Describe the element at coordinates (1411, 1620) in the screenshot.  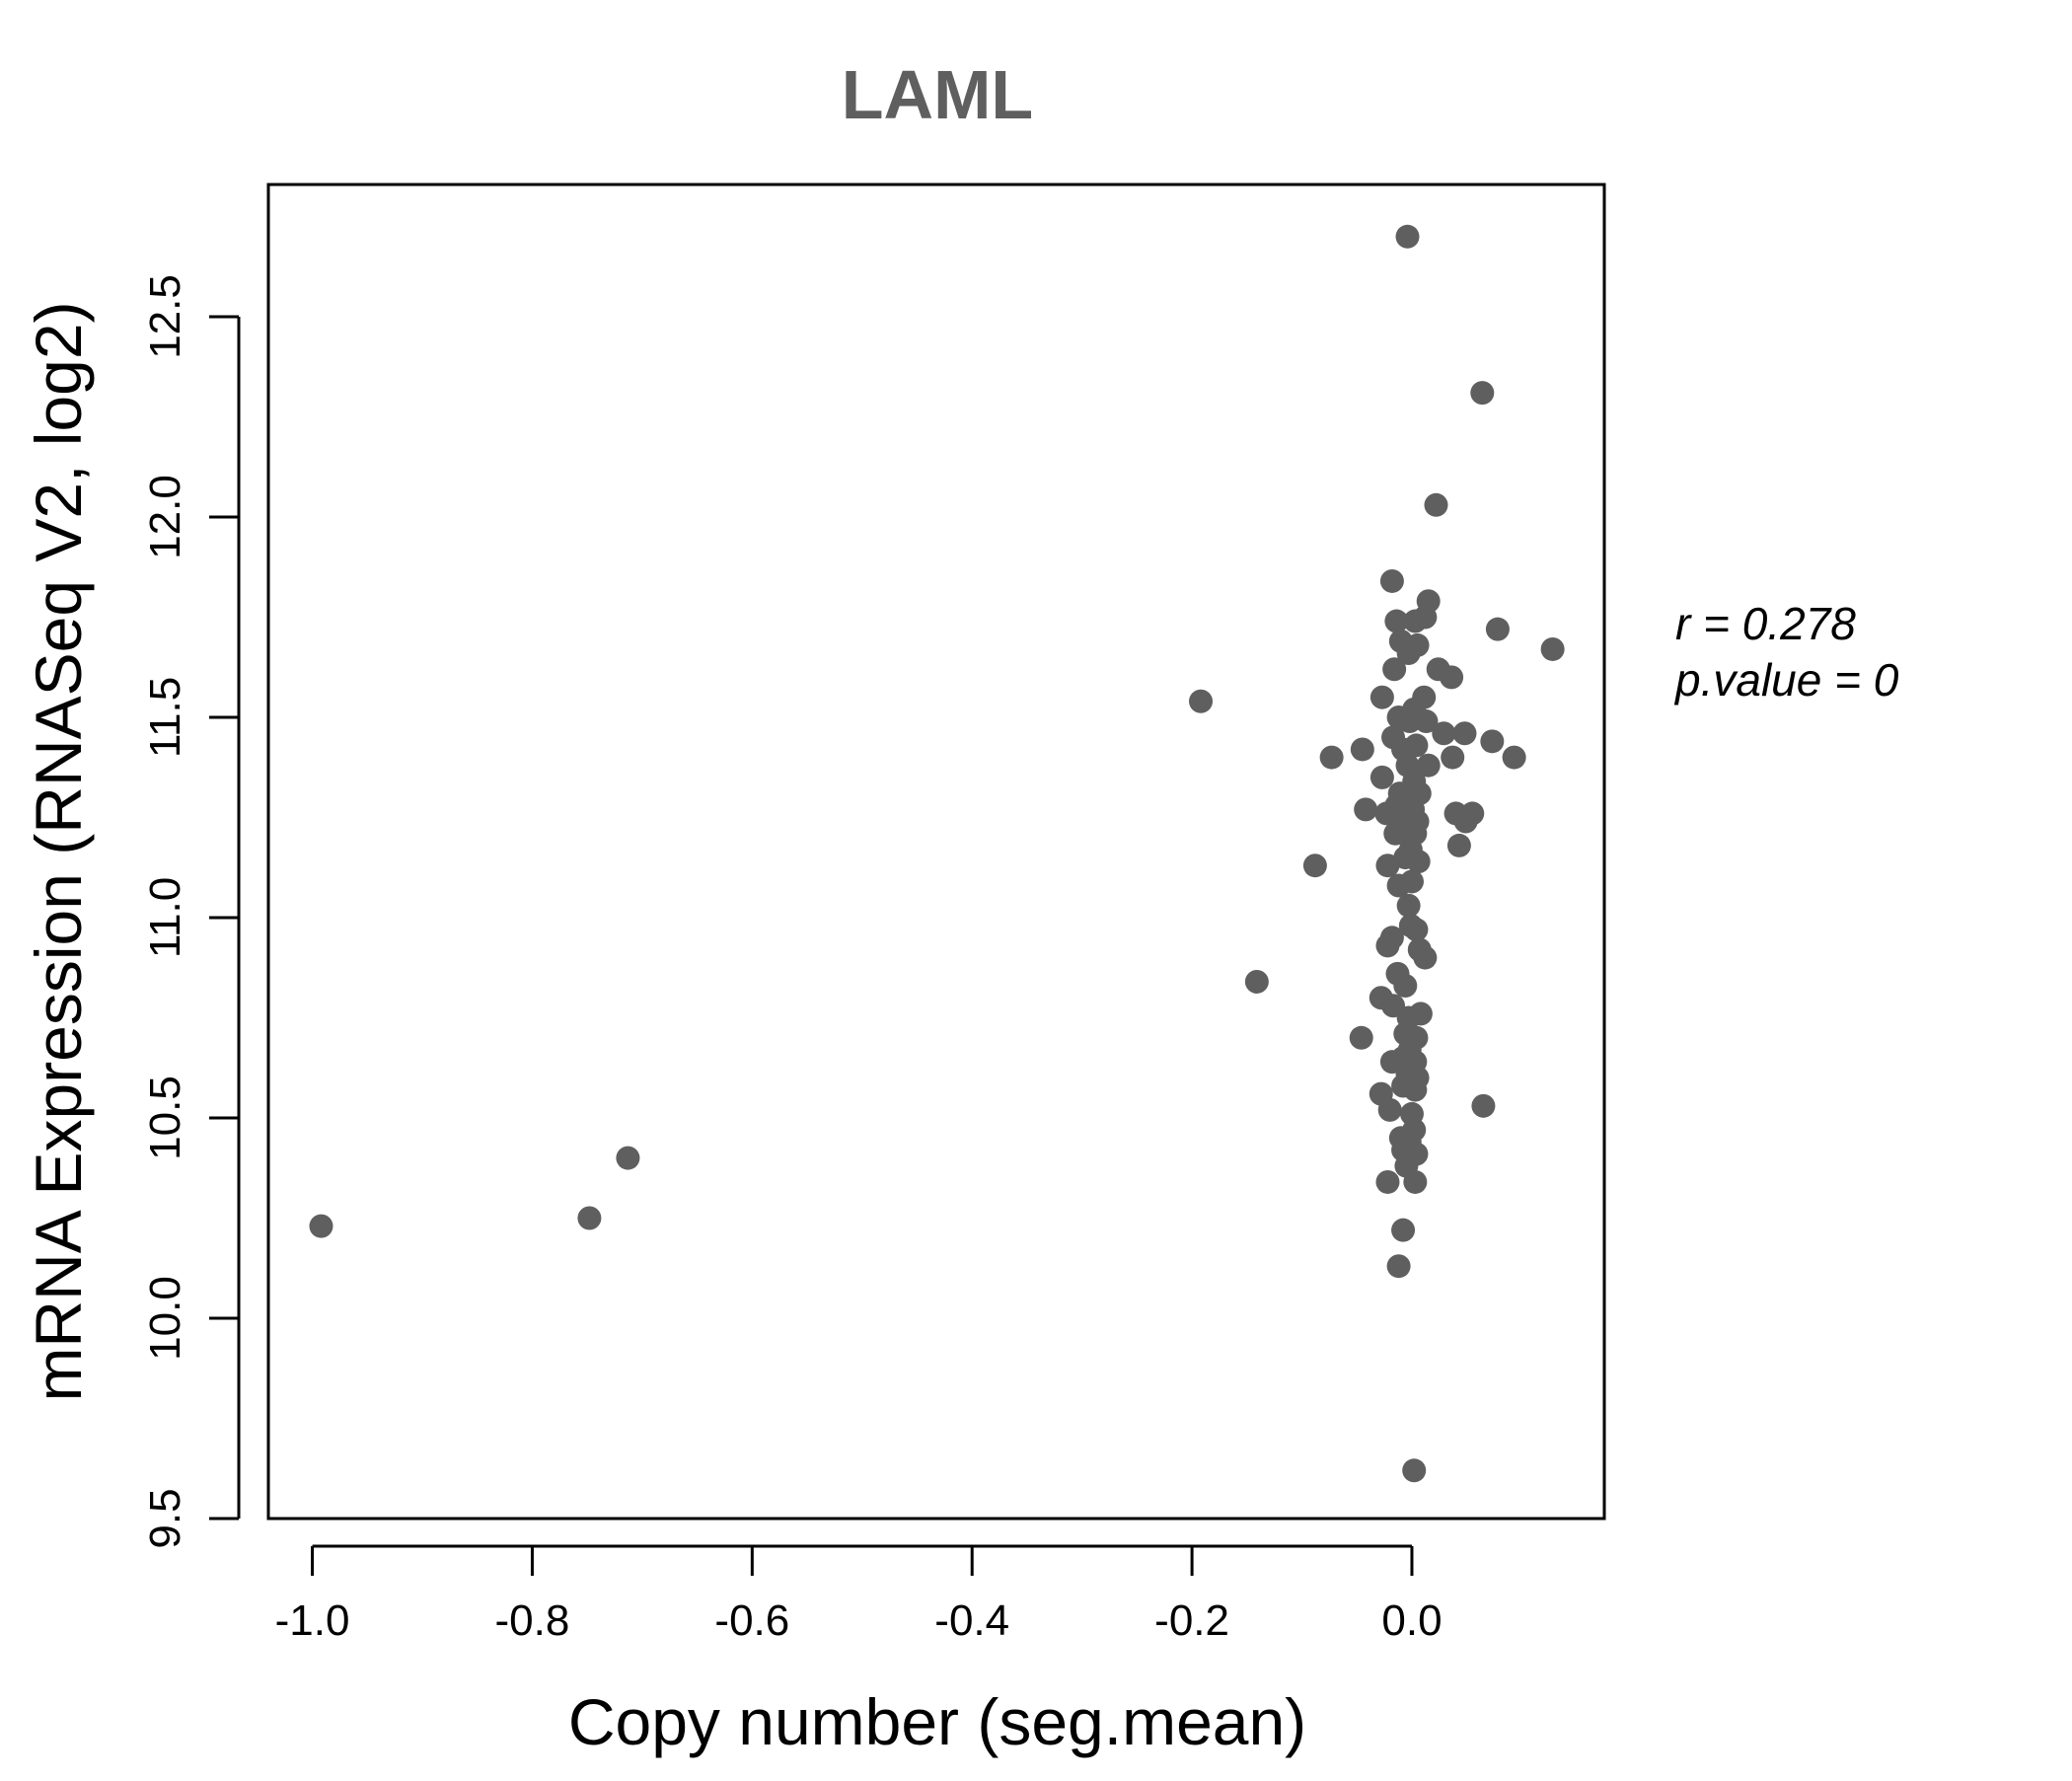
I see `x-tick-label: 0.0` at that location.